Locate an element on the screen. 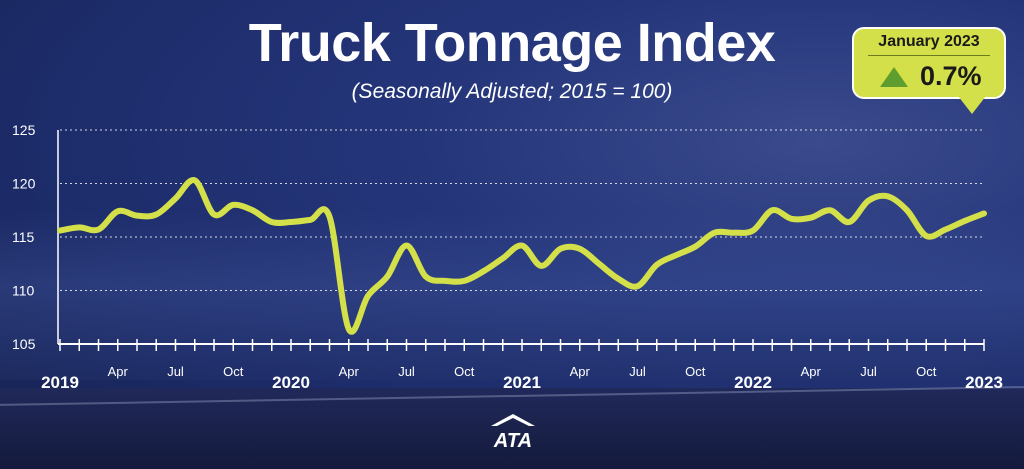  callout-pointer is located at coordinates (972, 105).